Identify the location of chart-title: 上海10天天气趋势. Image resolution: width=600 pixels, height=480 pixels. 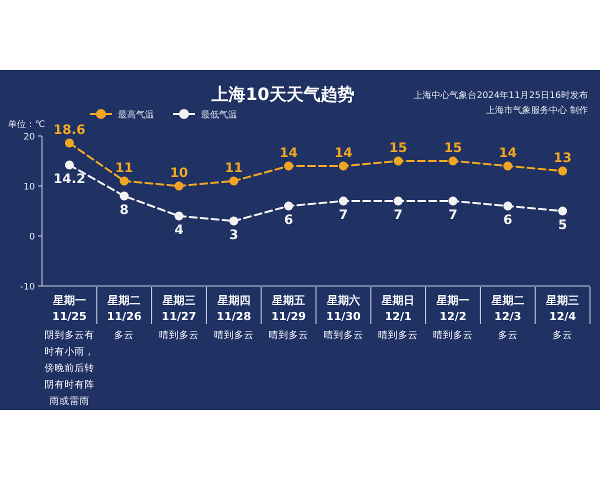
(282, 95).